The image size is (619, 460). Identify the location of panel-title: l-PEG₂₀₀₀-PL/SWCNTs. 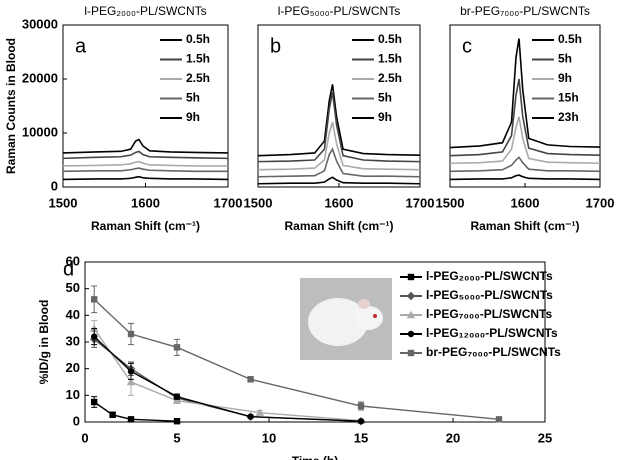
(145, 11).